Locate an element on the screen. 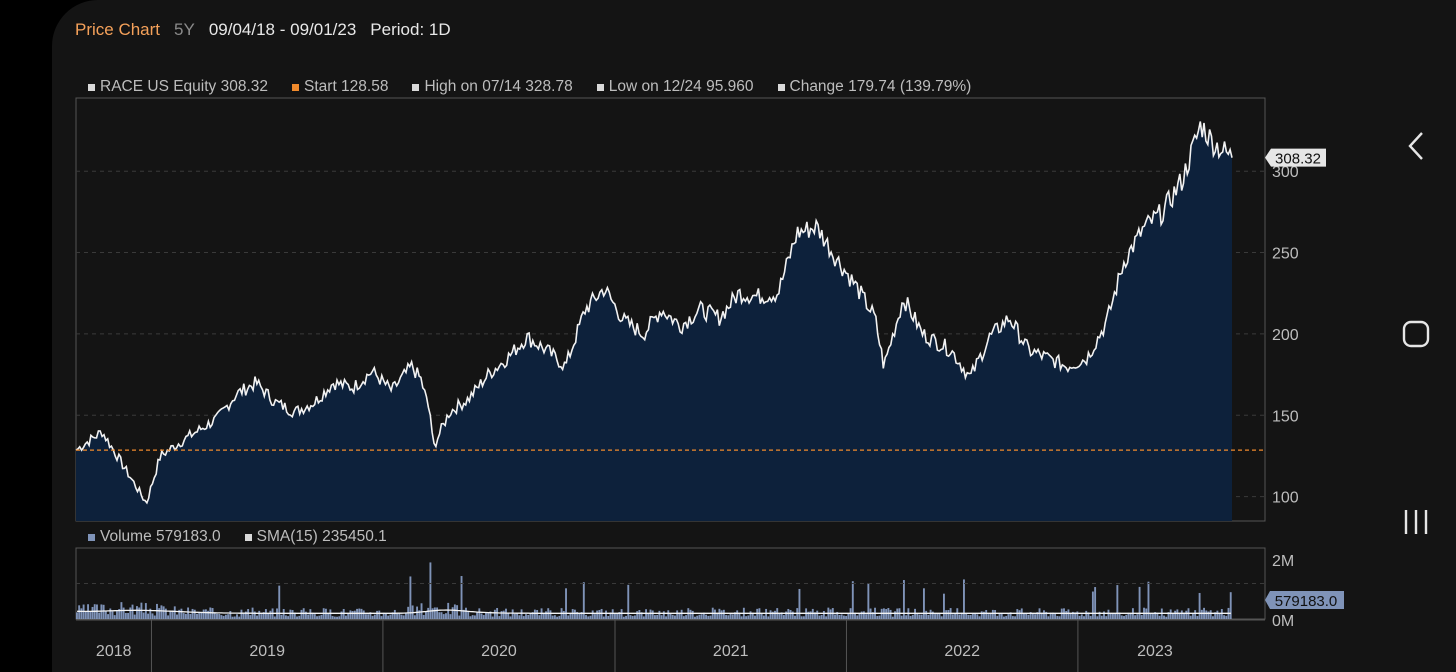  period-selector: Period: 1D is located at coordinates (410, 29).